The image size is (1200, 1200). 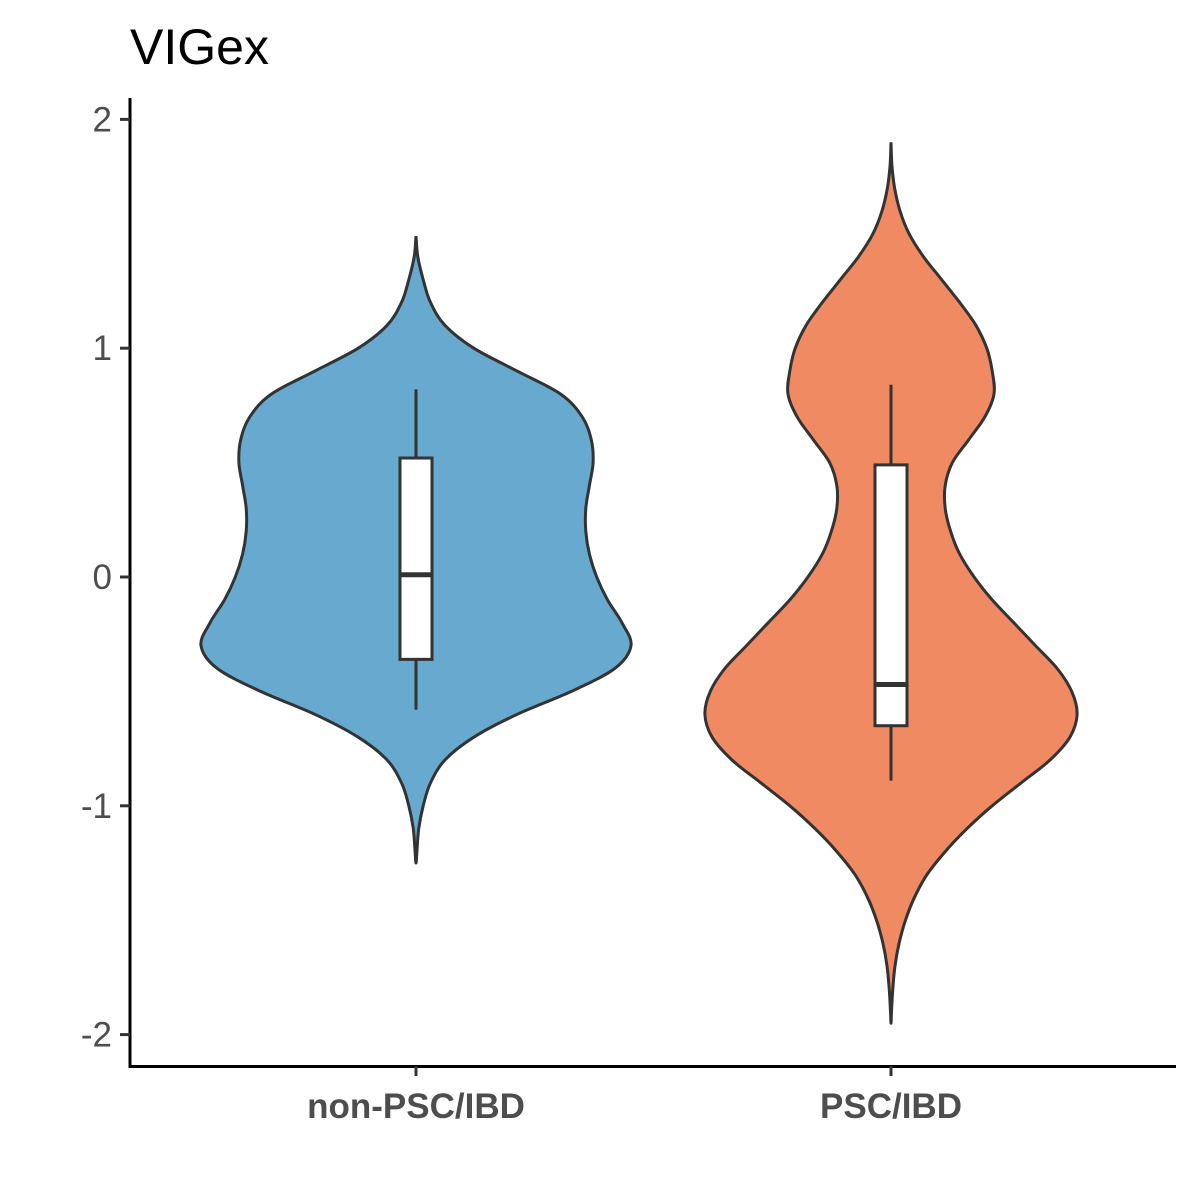 What do you see at coordinates (416, 1106) in the screenshot?
I see `x-tick-label: non-PSC/IBD` at bounding box center [416, 1106].